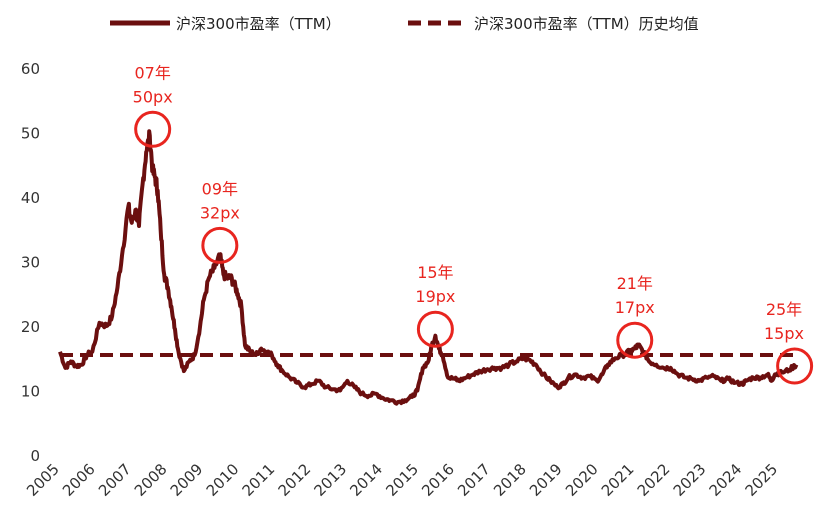 Image resolution: width=819 pixels, height=525 pixels. I want to click on x-tick-label: 2005, so click(43, 480).